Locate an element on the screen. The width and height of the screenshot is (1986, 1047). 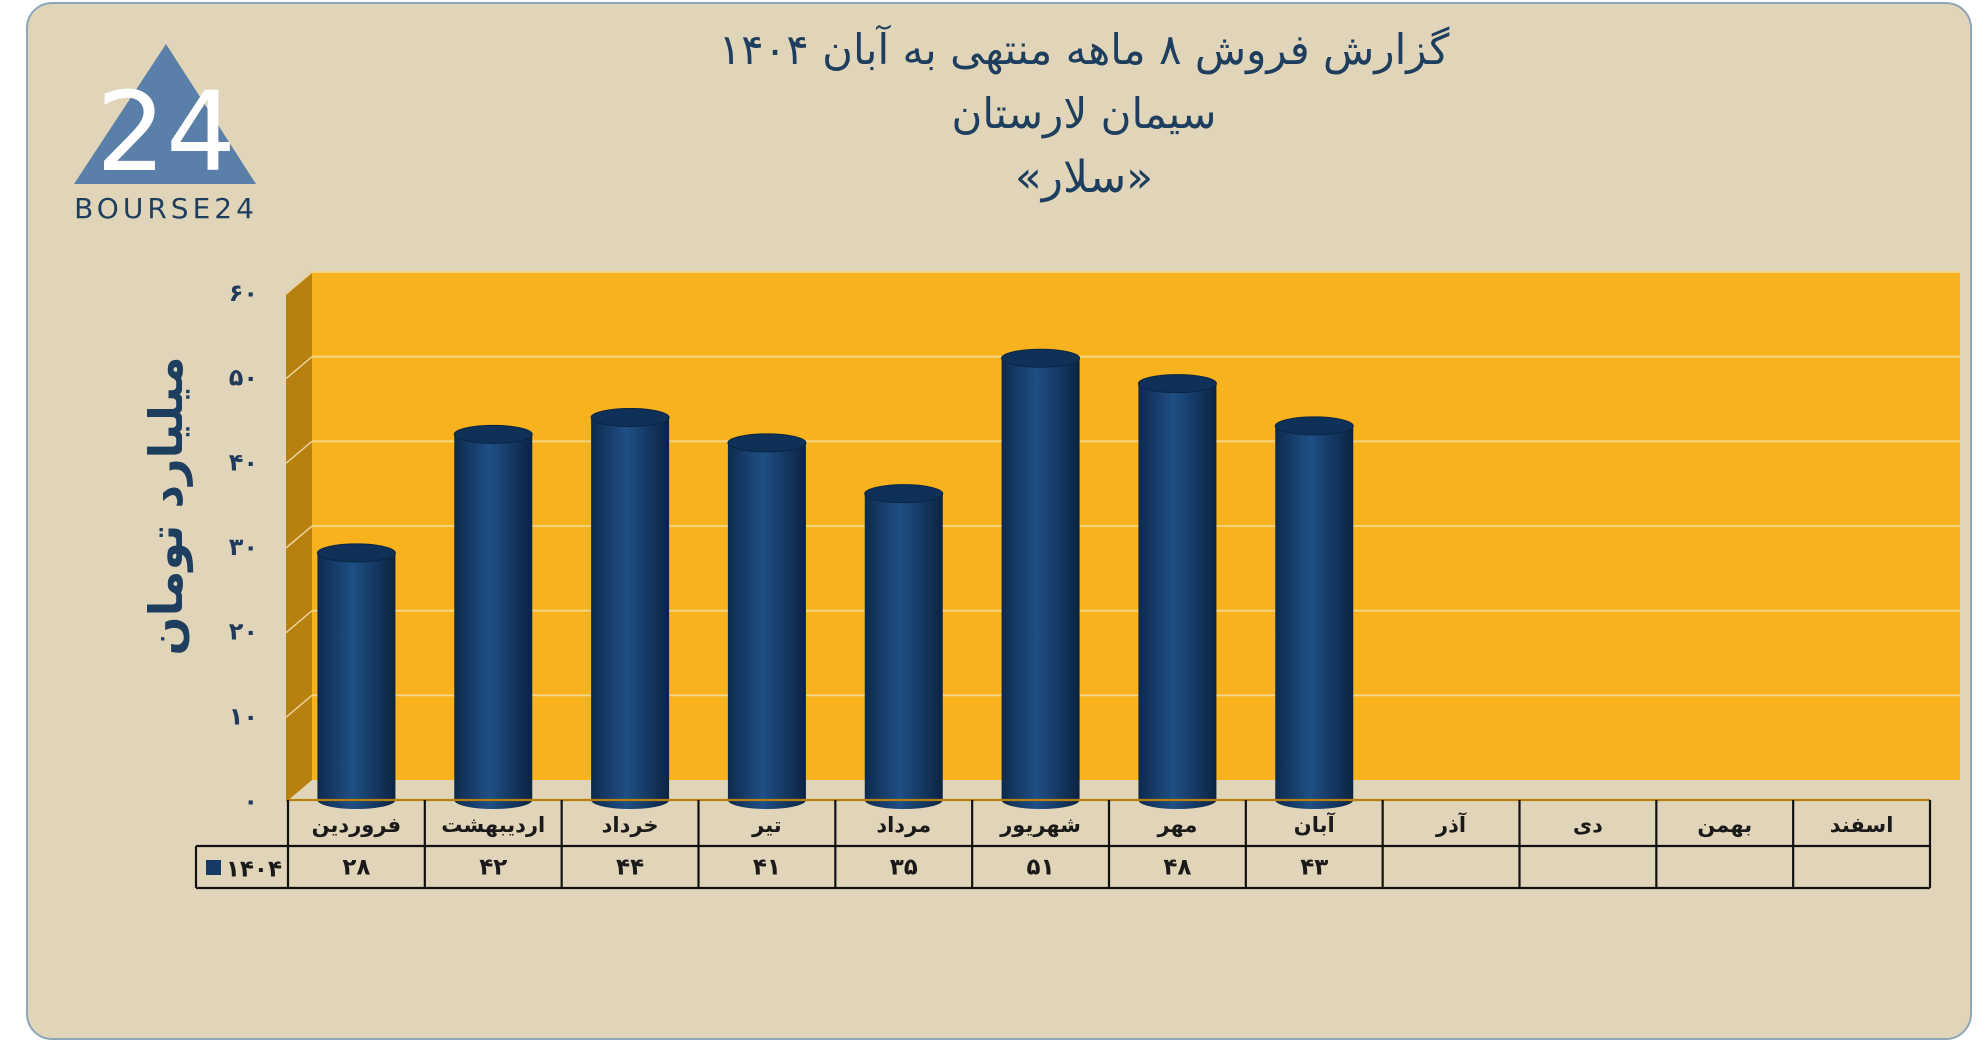
data-value-label: ۳۵ is located at coordinates (904, 868).